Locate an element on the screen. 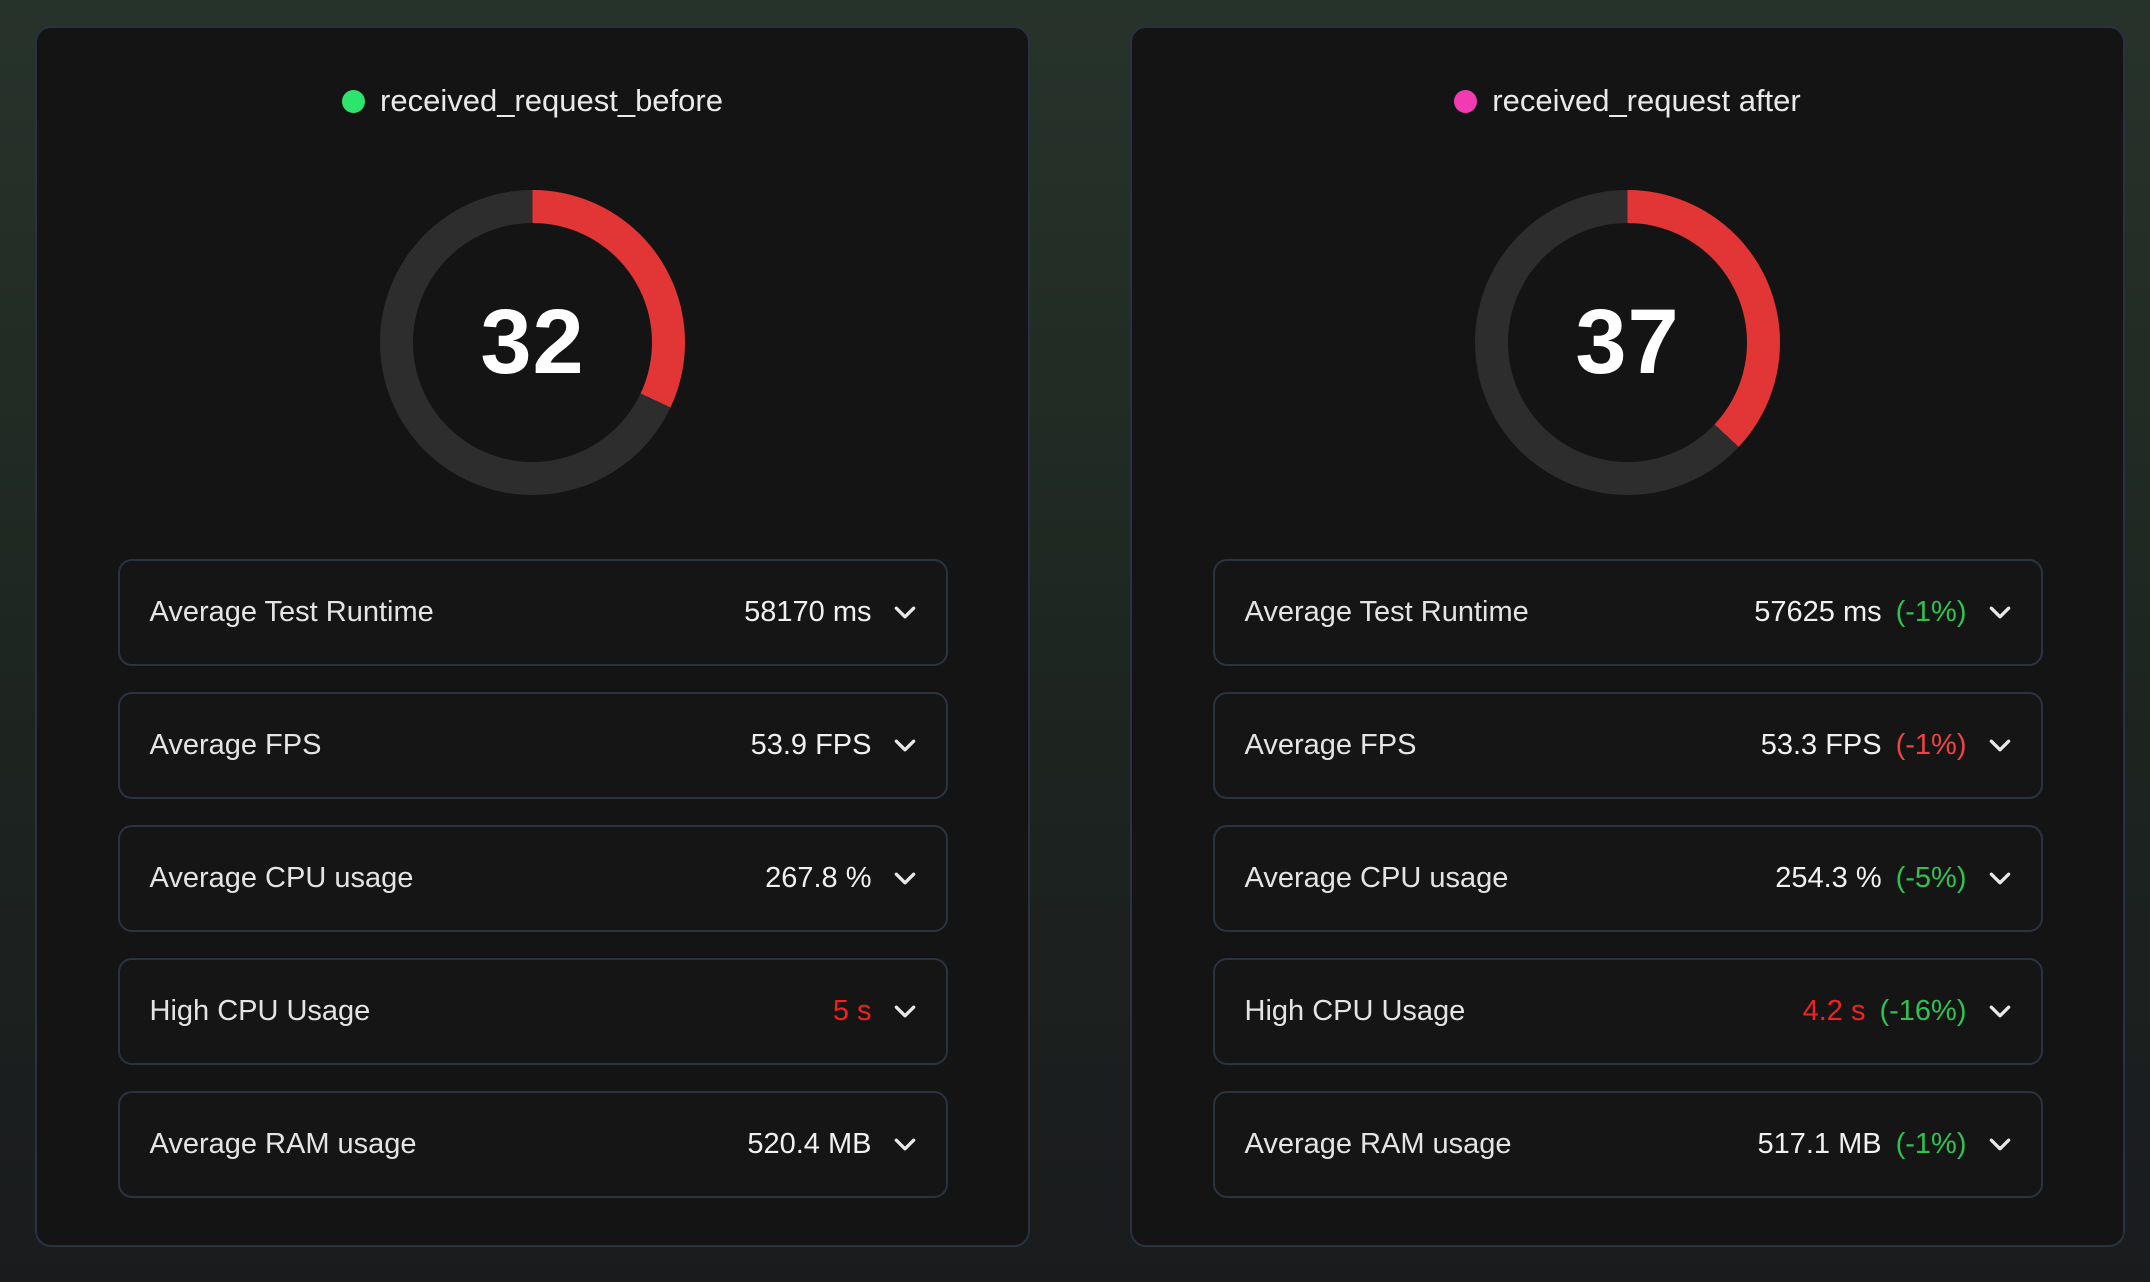 The width and height of the screenshot is (2150, 1282). metric-row-ram: Average RAM usage 517.1 MB (-1%) is located at coordinates (1627, 1144).